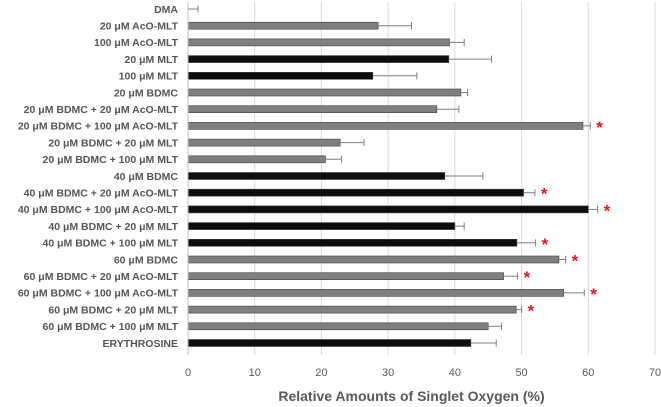  Describe the element at coordinates (113, 143) in the screenshot. I see `category-label: 20 μM BDMC + 20 μM MLT` at that location.